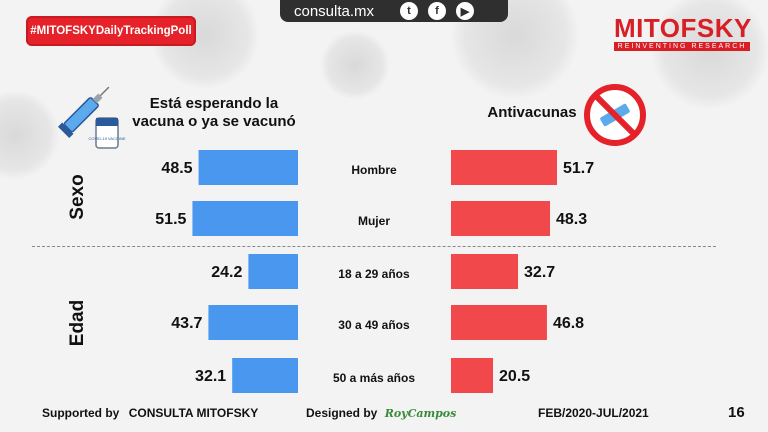 The image size is (768, 432). I want to click on brand-logo: MITOFSKY REINVENTING RESEARCH, so click(683, 32).